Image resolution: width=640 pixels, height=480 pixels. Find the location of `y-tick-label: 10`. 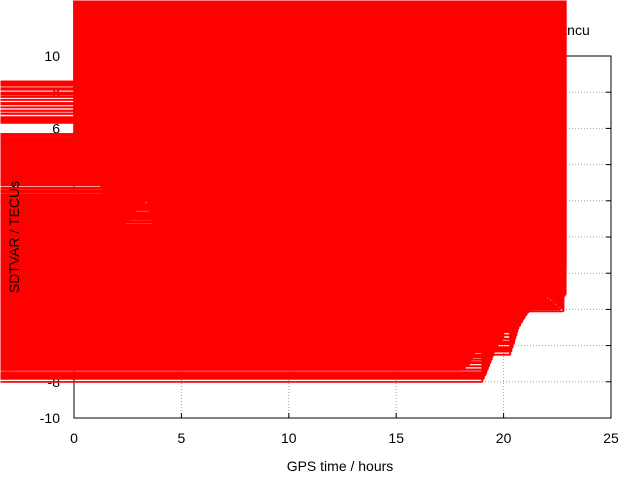

y-tick-label: 10 is located at coordinates (52, 56).